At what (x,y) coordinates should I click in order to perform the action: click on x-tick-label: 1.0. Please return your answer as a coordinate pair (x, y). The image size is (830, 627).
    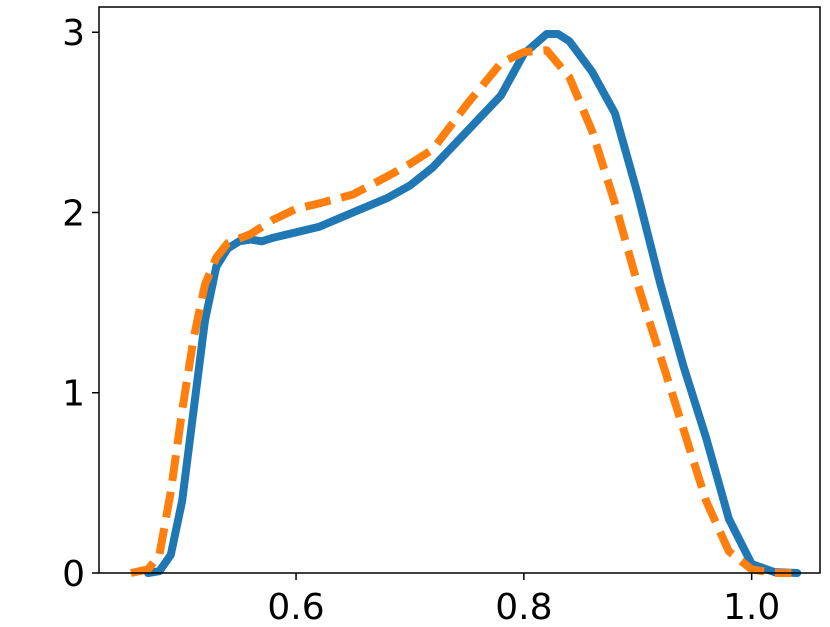
    Looking at the image, I should click on (751, 605).